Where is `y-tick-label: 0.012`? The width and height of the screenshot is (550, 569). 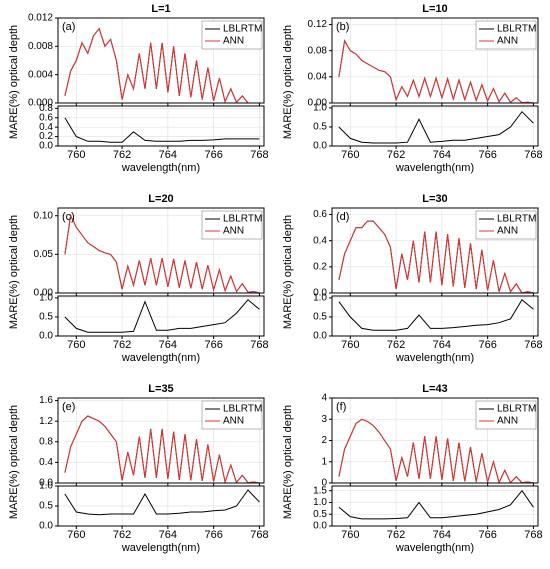
y-tick-label: 0.012 is located at coordinates (40, 18).